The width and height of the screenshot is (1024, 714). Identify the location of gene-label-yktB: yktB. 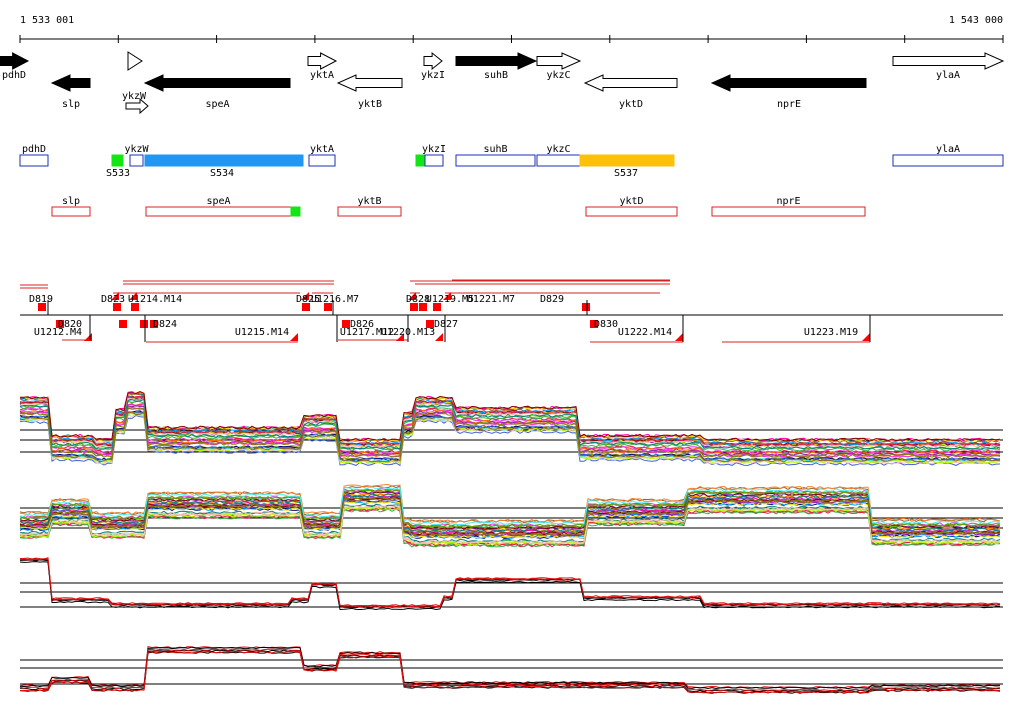
(370, 104).